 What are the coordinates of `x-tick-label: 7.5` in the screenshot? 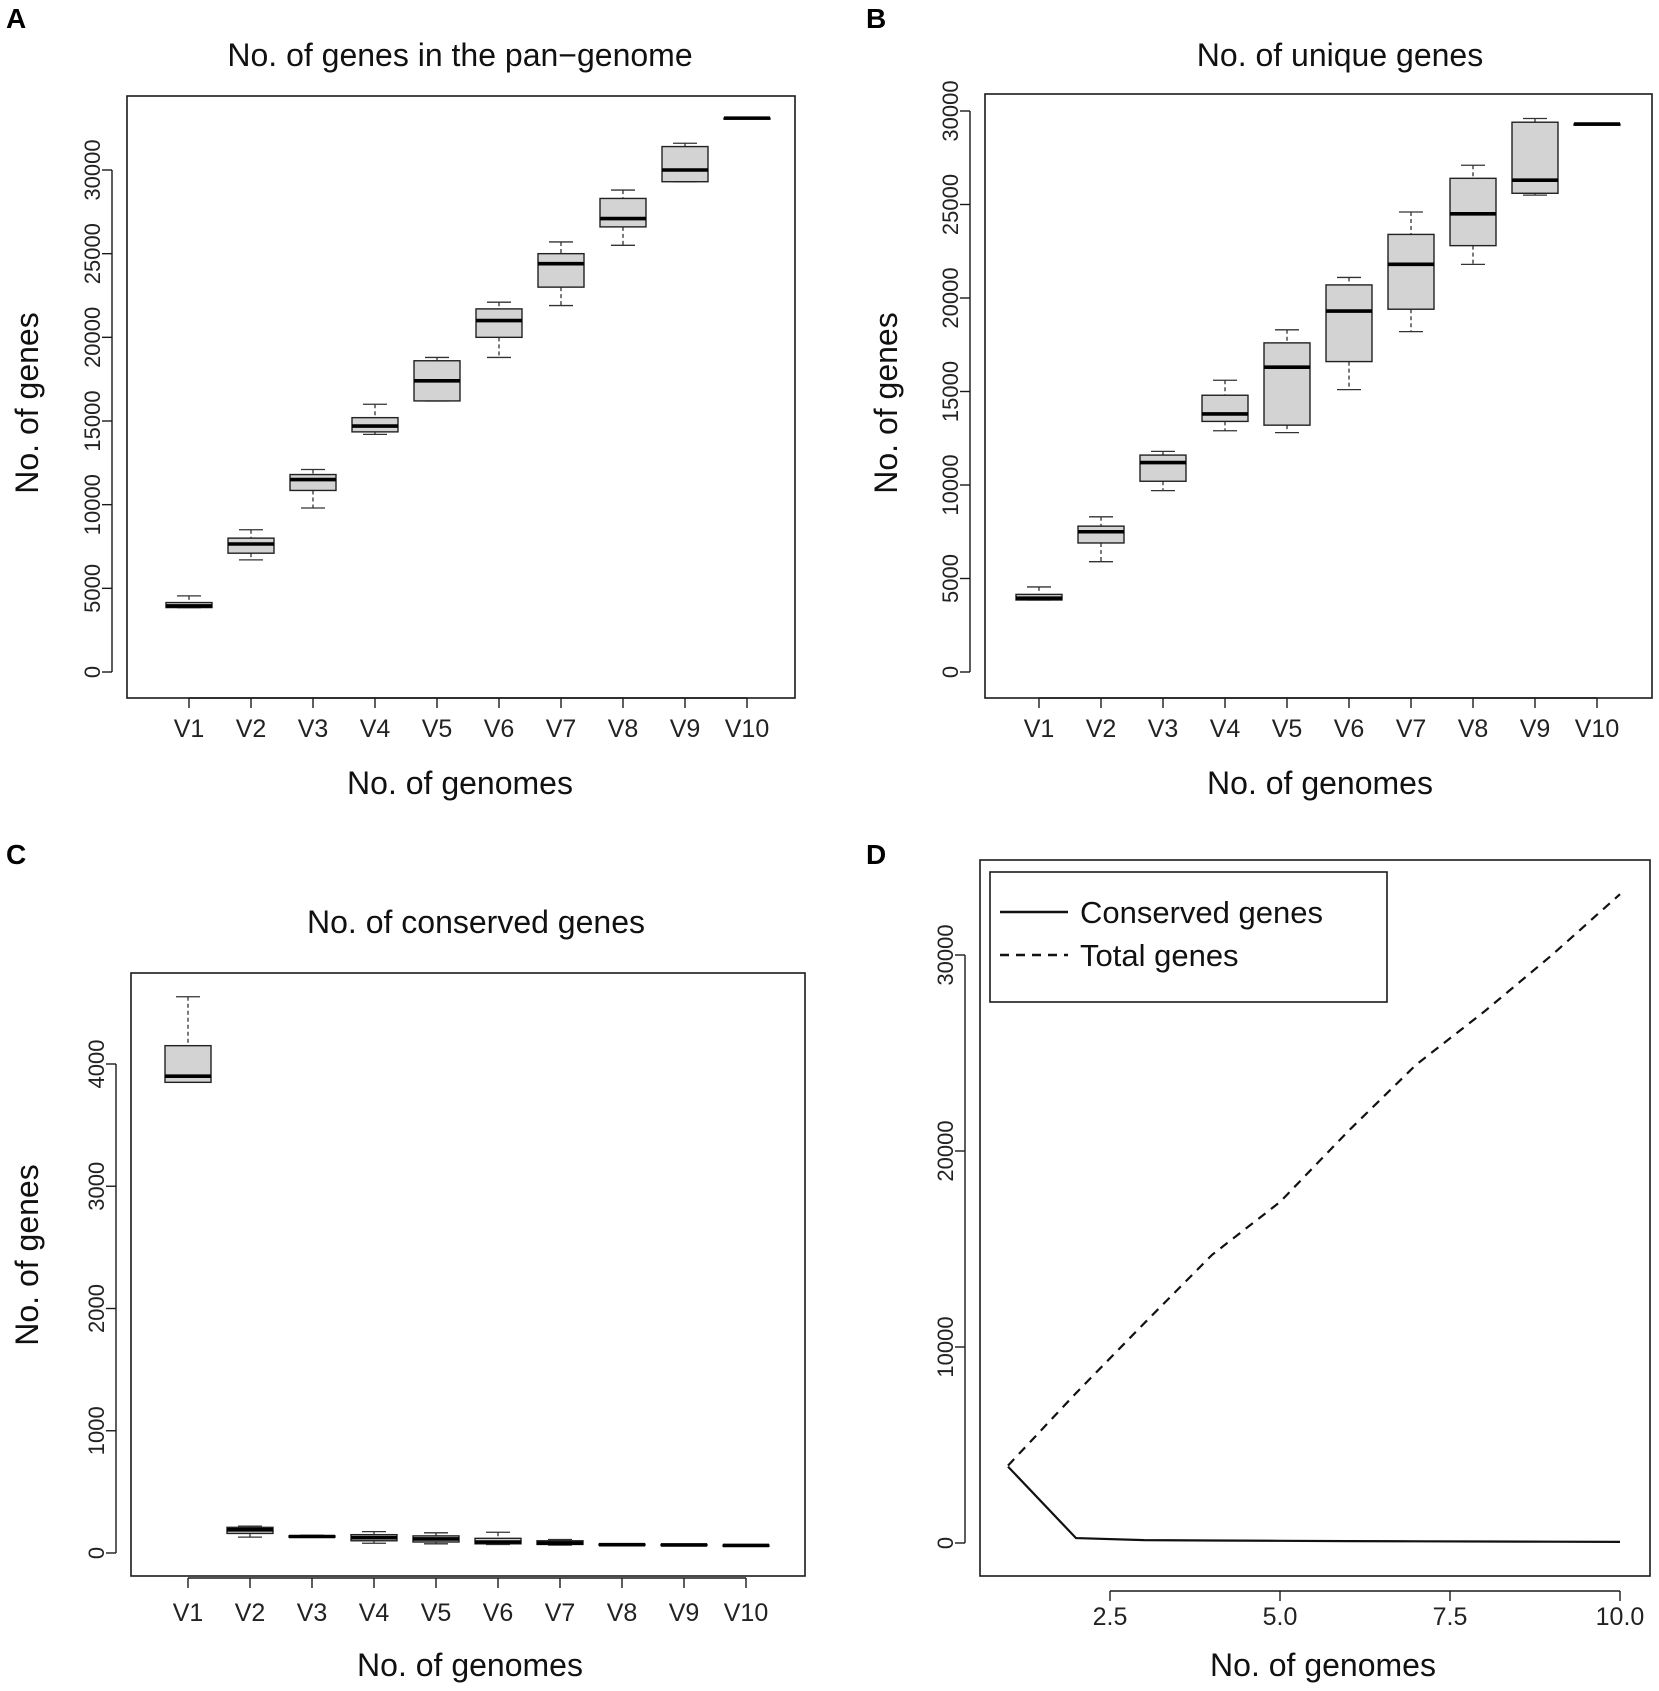 It's located at (1450, 1617).